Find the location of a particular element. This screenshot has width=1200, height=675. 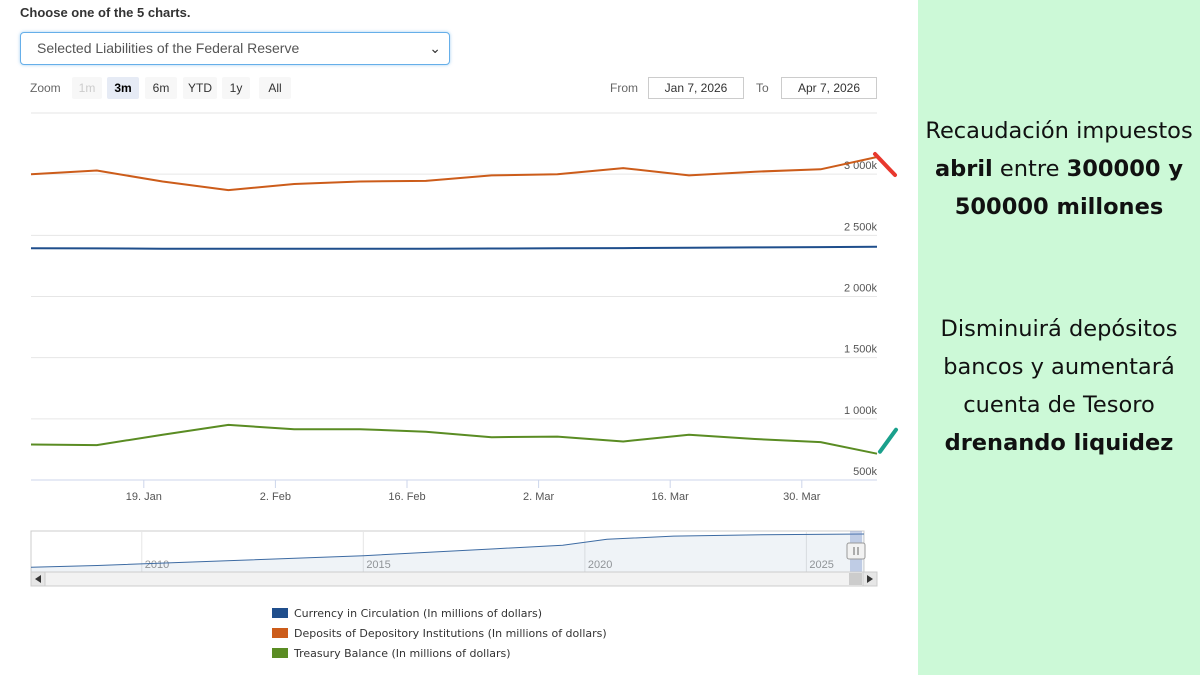

zoom-button-ytd: YTD is located at coordinates (200, 88).